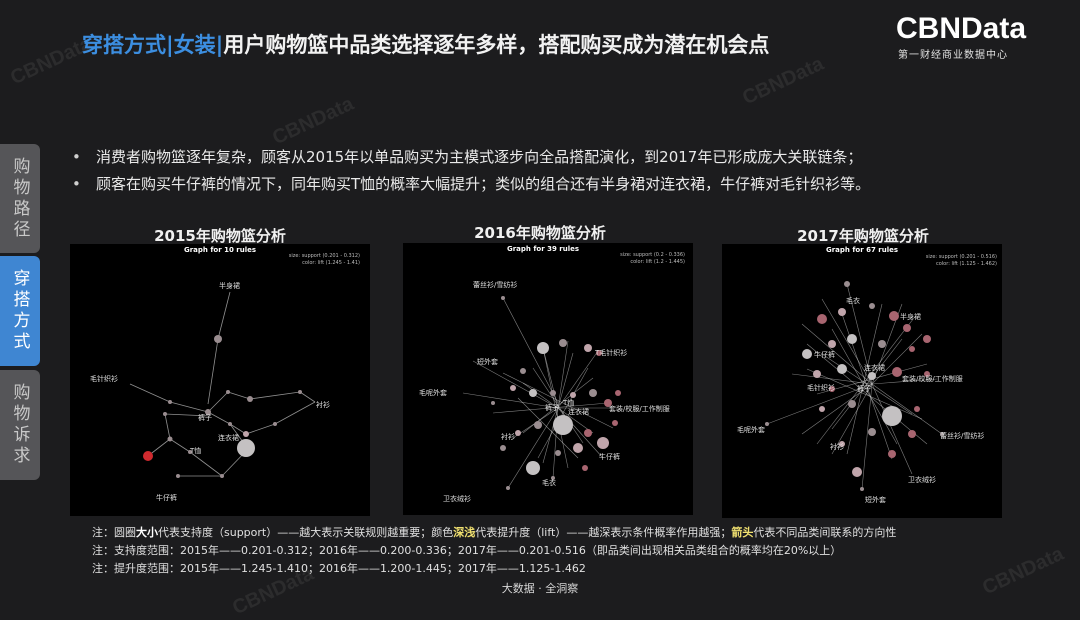  What do you see at coordinates (540, 588) in the screenshot?
I see `footer-slogan: 大数据 · 全洞察` at bounding box center [540, 588].